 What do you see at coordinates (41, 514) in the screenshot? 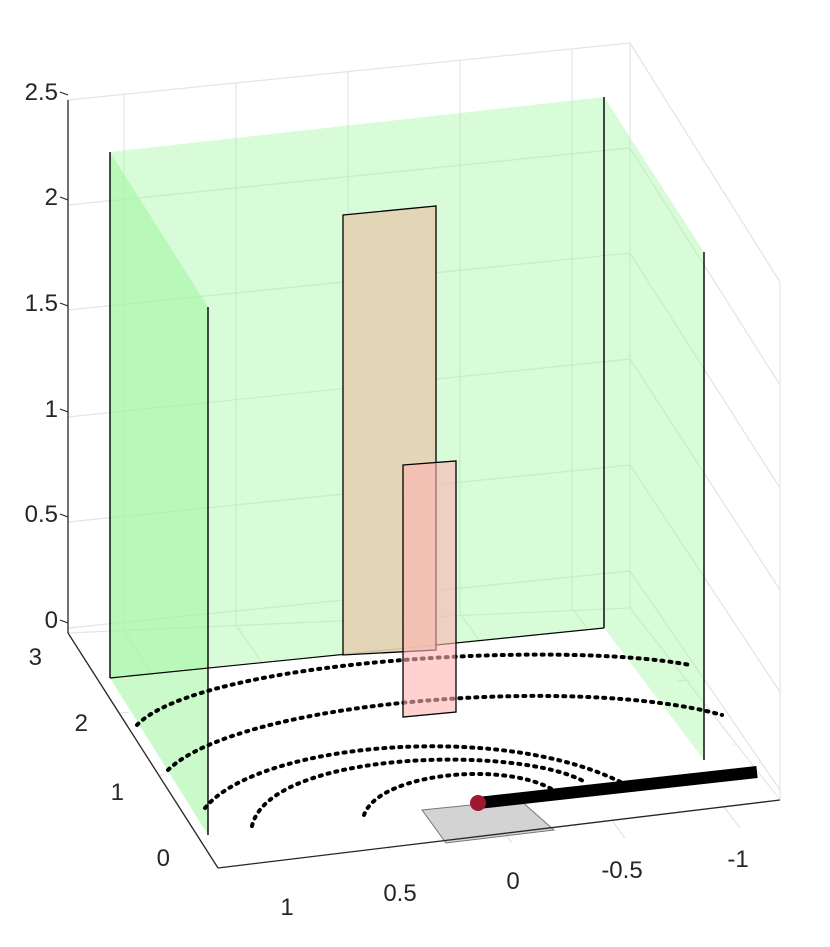
I see `z-tick-label: 0.5` at bounding box center [41, 514].